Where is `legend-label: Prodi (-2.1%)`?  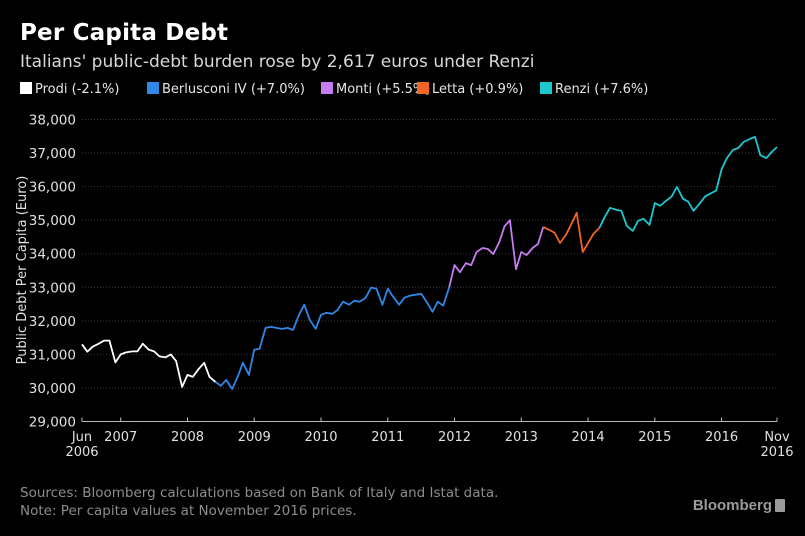
legend-label: Prodi (-2.1%) is located at coordinates (77, 89).